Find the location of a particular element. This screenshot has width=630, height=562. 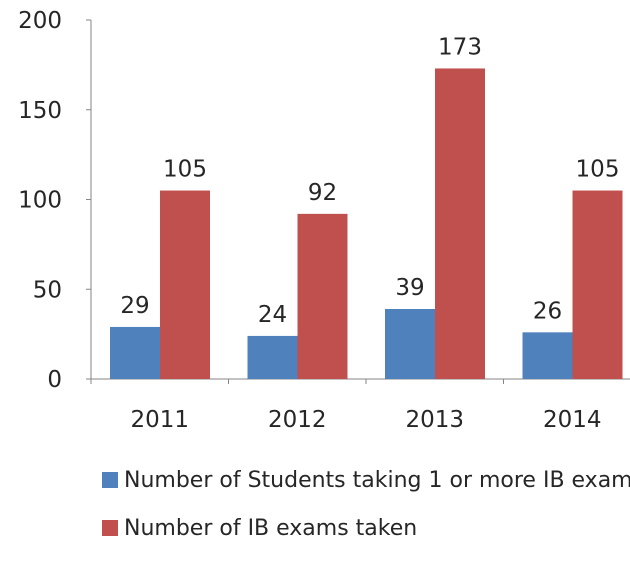

x-tick-label: 2011 is located at coordinates (159, 420).